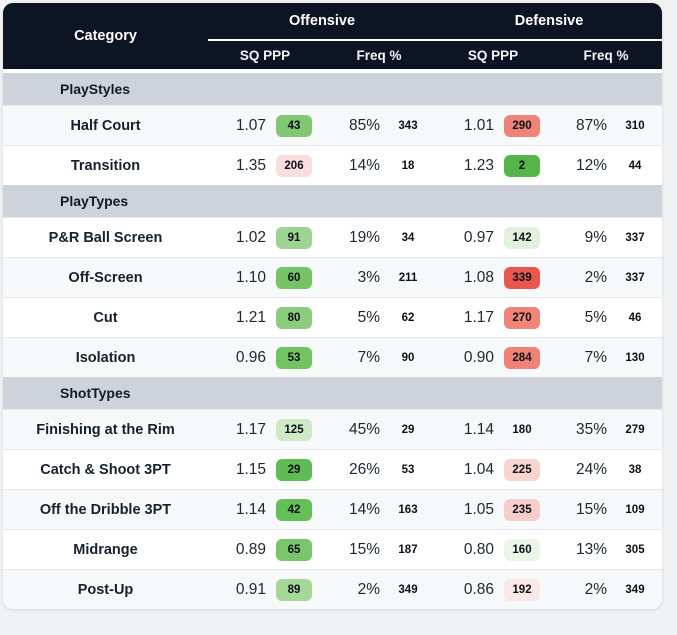 The width and height of the screenshot is (677, 635). I want to click on off-freq-value: 14%, so click(364, 509).